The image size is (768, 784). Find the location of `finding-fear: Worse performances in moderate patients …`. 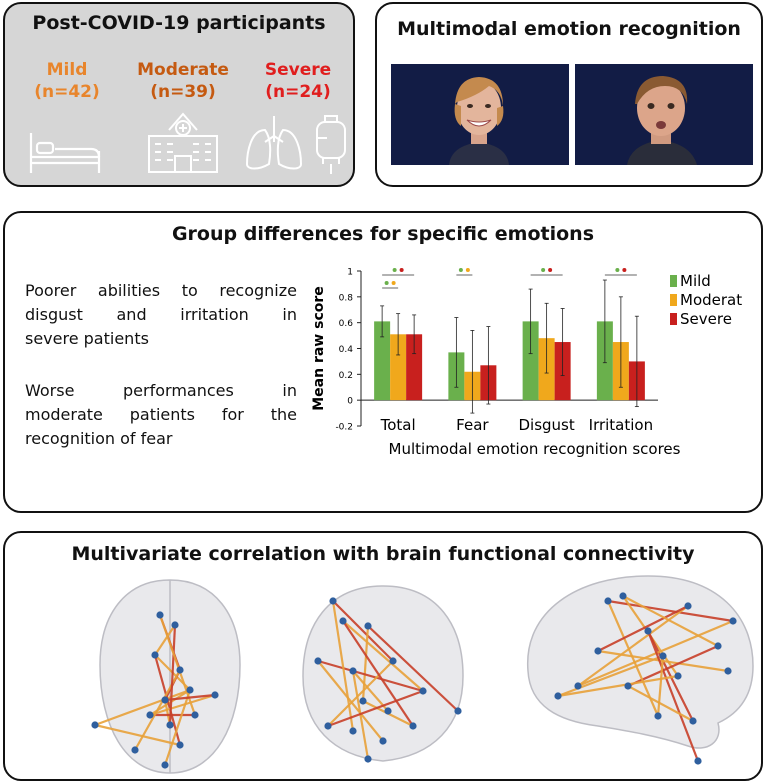

finding-fear: Worse performances in moderate patients … is located at coordinates (161, 415).